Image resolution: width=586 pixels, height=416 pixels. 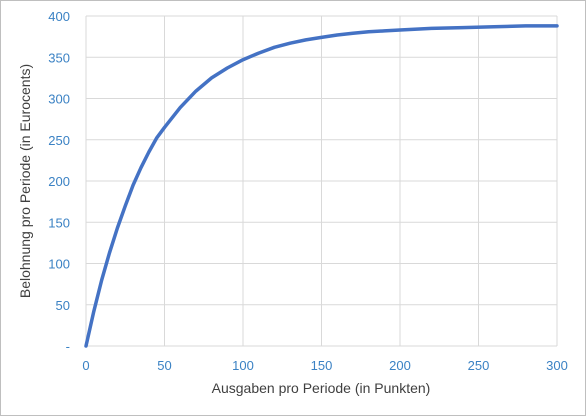 I want to click on y-tick-label: 350, so click(x=59, y=57).